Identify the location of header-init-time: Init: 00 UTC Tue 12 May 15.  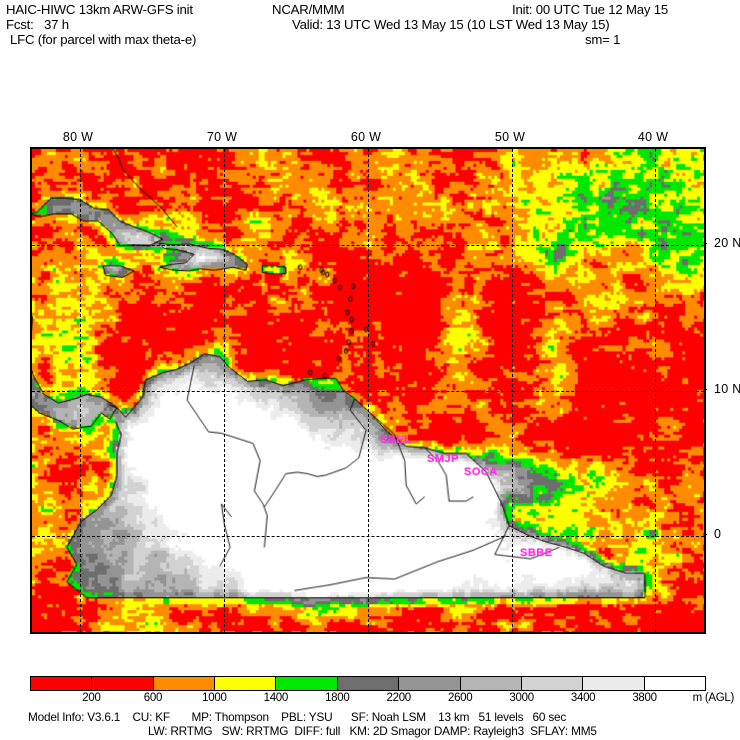
(590, 9).